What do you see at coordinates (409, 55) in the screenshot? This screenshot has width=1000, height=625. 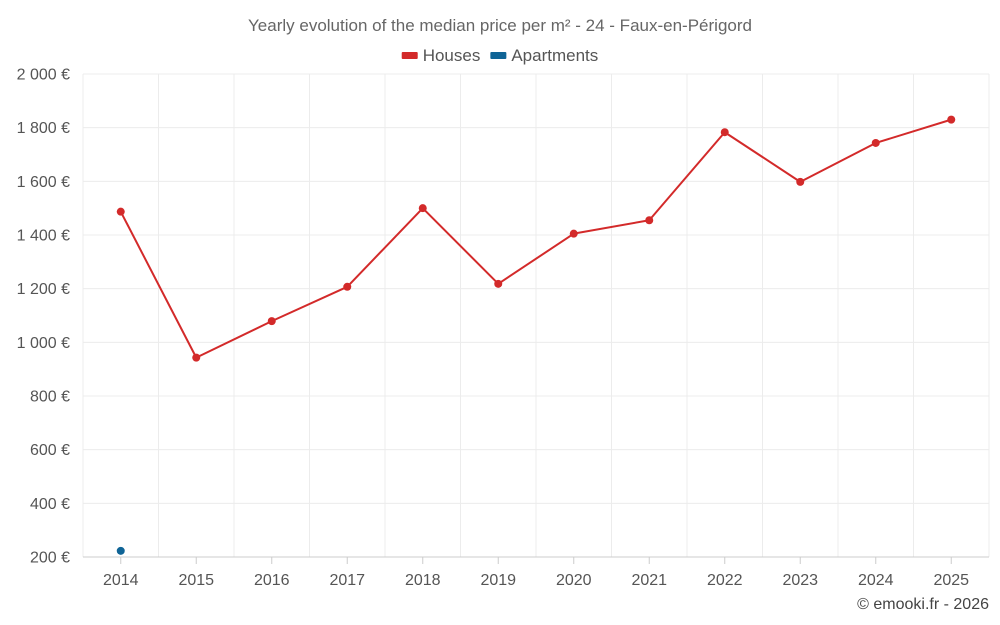 I see `legend-swatch-houses` at bounding box center [409, 55].